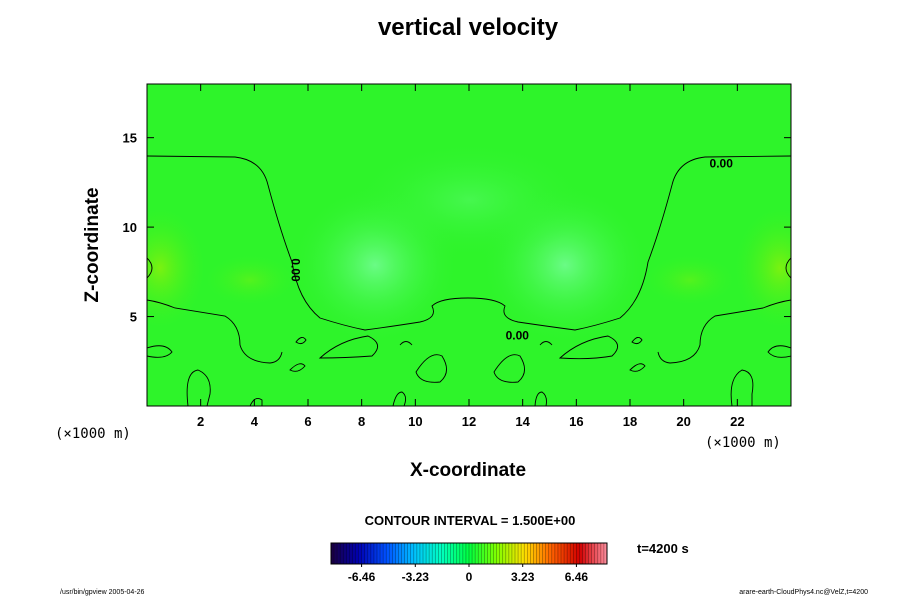 This screenshot has width=900, height=600. What do you see at coordinates (416, 577) in the screenshot?
I see `colorbar-tick-label: -3.23` at bounding box center [416, 577].